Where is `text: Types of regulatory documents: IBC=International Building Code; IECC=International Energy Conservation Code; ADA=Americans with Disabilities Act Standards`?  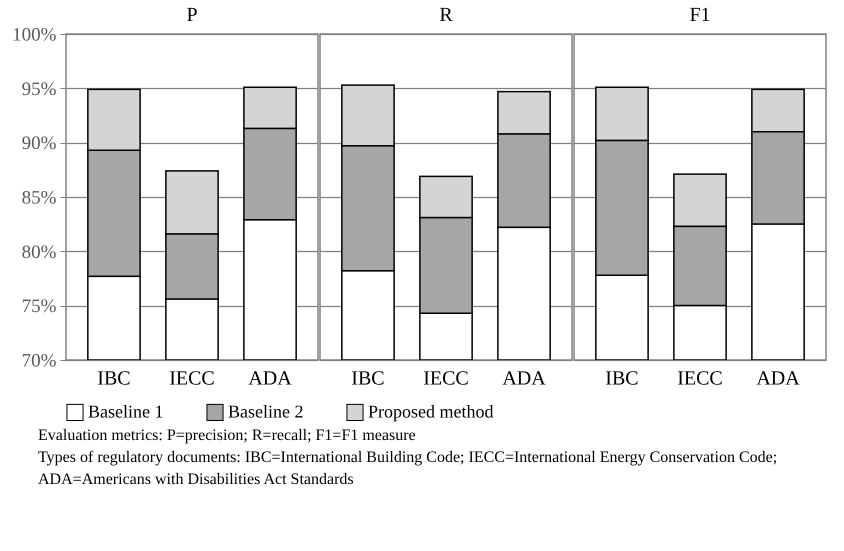
text: Types of regulatory documents: IBC=International Building Code; IECC=International Energy Conservation Code; ADA=Americans with Disabilities Act Standards is located at coordinates (408, 469).